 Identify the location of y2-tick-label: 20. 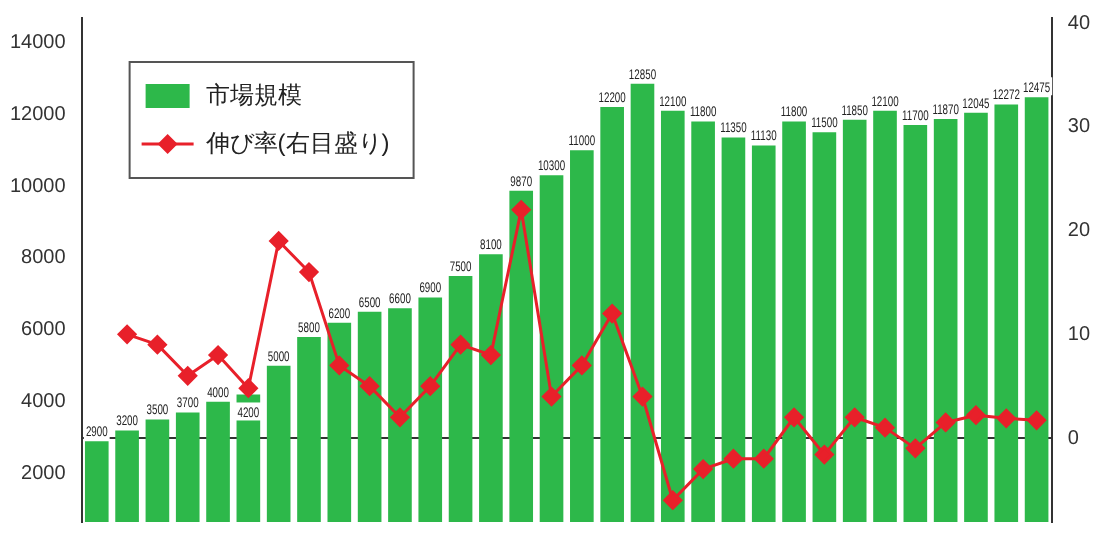
(1079, 231).